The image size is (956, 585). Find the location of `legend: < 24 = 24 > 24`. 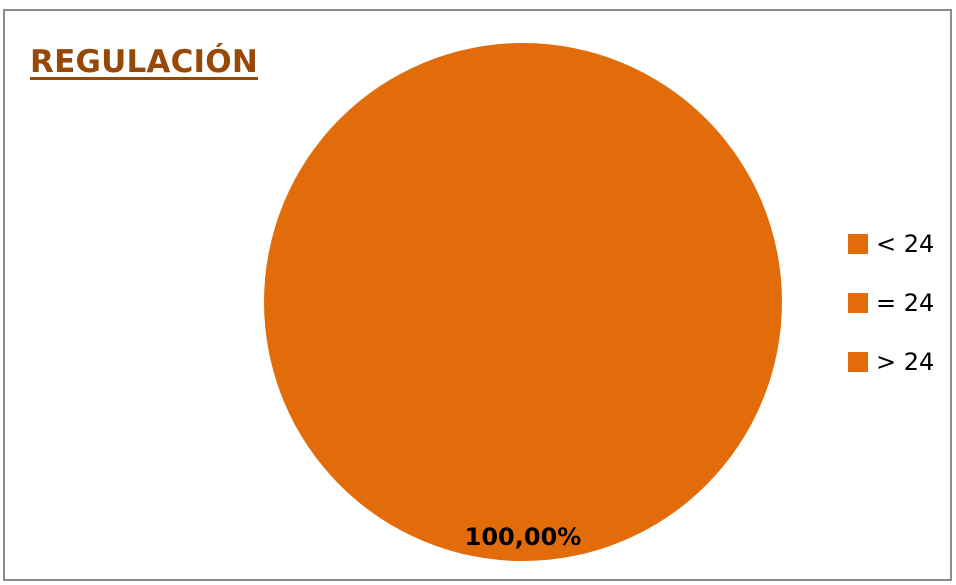

legend: < 24 = 24 > 24 is located at coordinates (891, 316).